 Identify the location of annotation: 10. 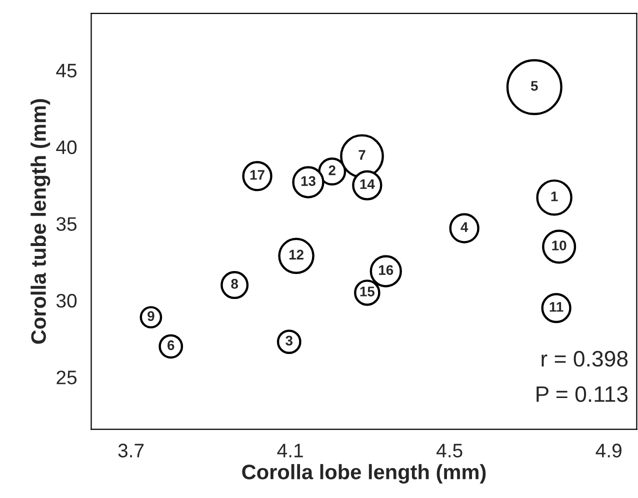
(559, 245).